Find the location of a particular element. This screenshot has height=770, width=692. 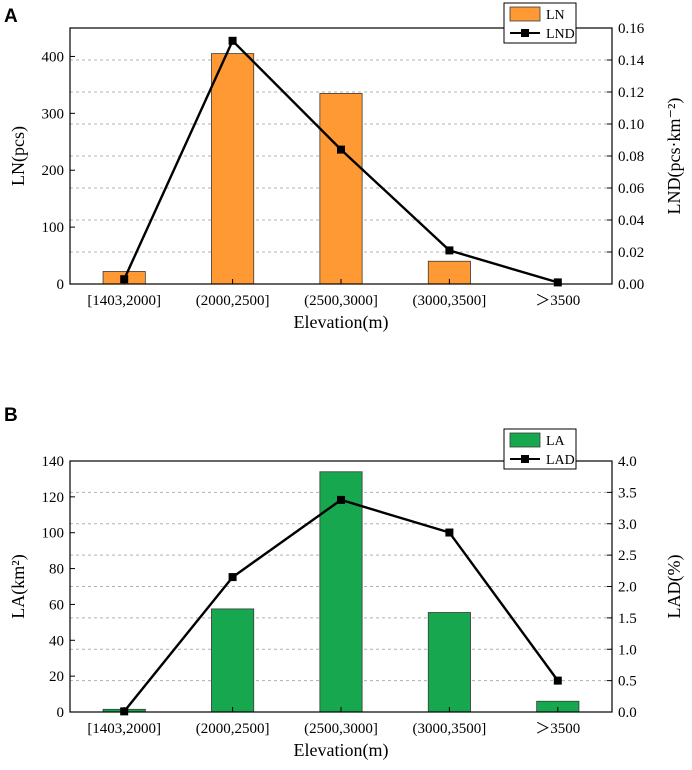

chart-b-right-tick-label: 3.5 is located at coordinates (627, 493).